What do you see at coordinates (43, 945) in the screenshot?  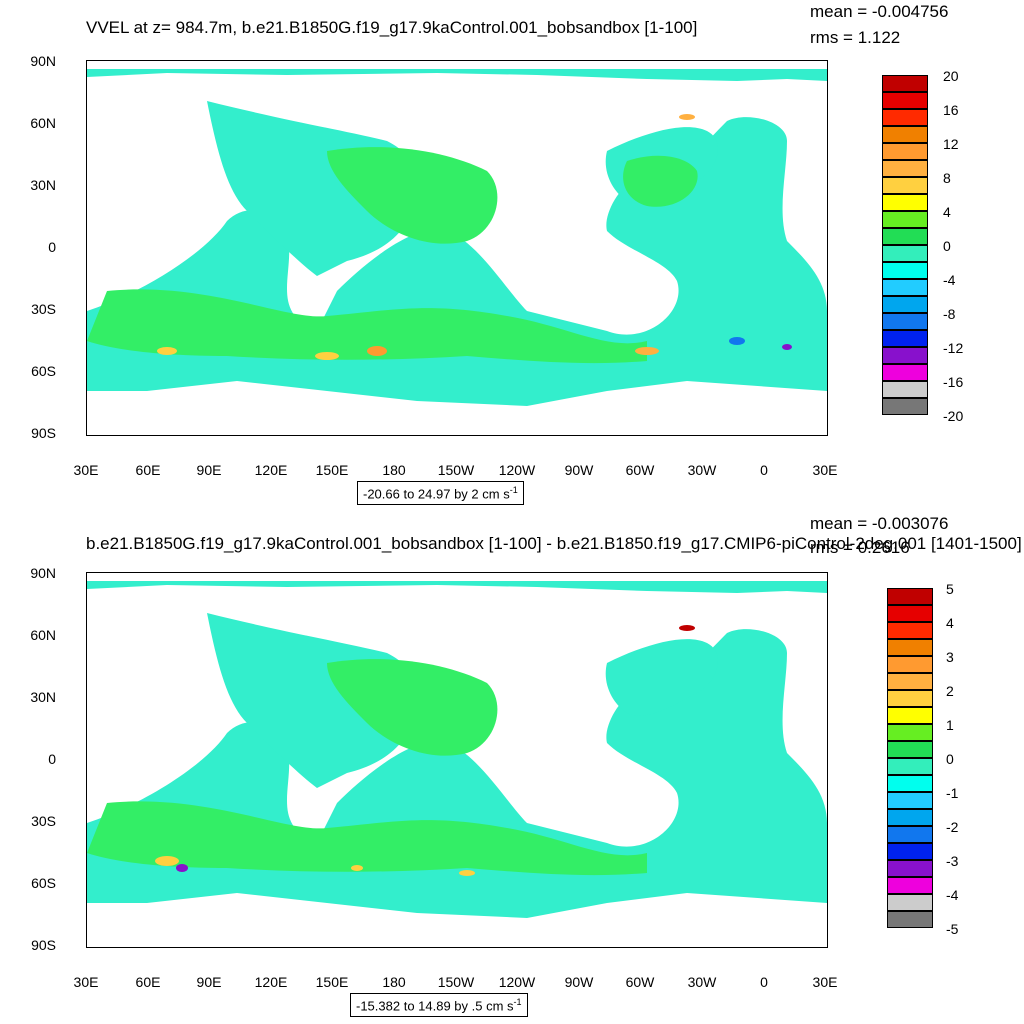 I see `lat-label: 90S` at bounding box center [43, 945].